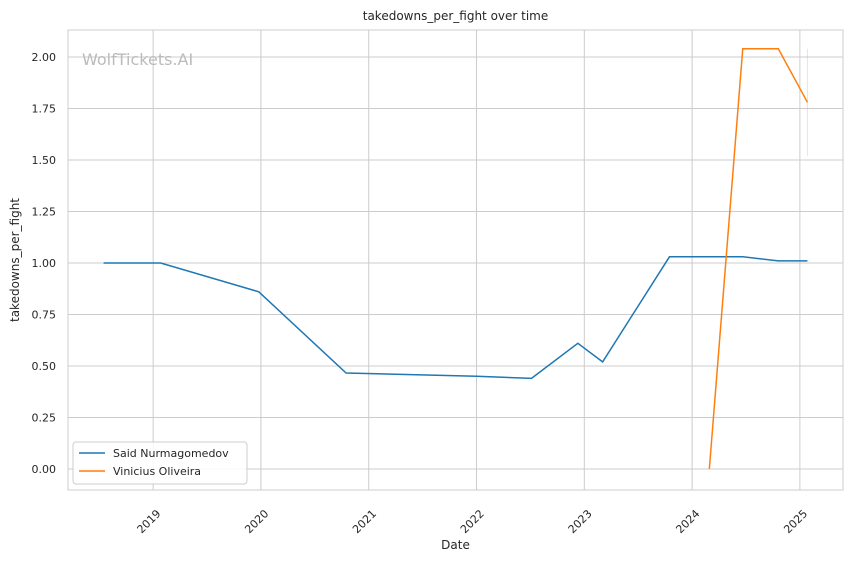  What do you see at coordinates (456, 16) in the screenshot?
I see `chart-title: takedowns_per_fight over time` at bounding box center [456, 16].